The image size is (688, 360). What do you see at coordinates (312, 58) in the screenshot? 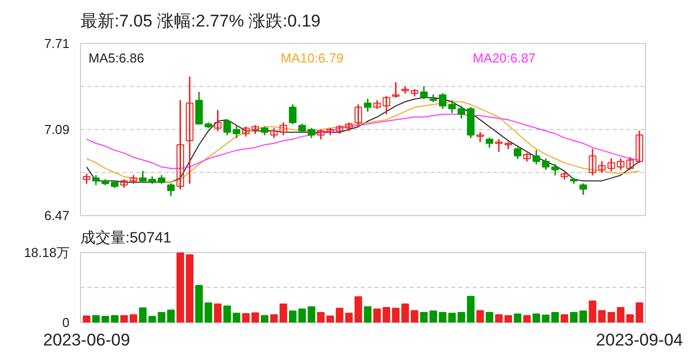
I see `text: MA10:6.79` at bounding box center [312, 58].